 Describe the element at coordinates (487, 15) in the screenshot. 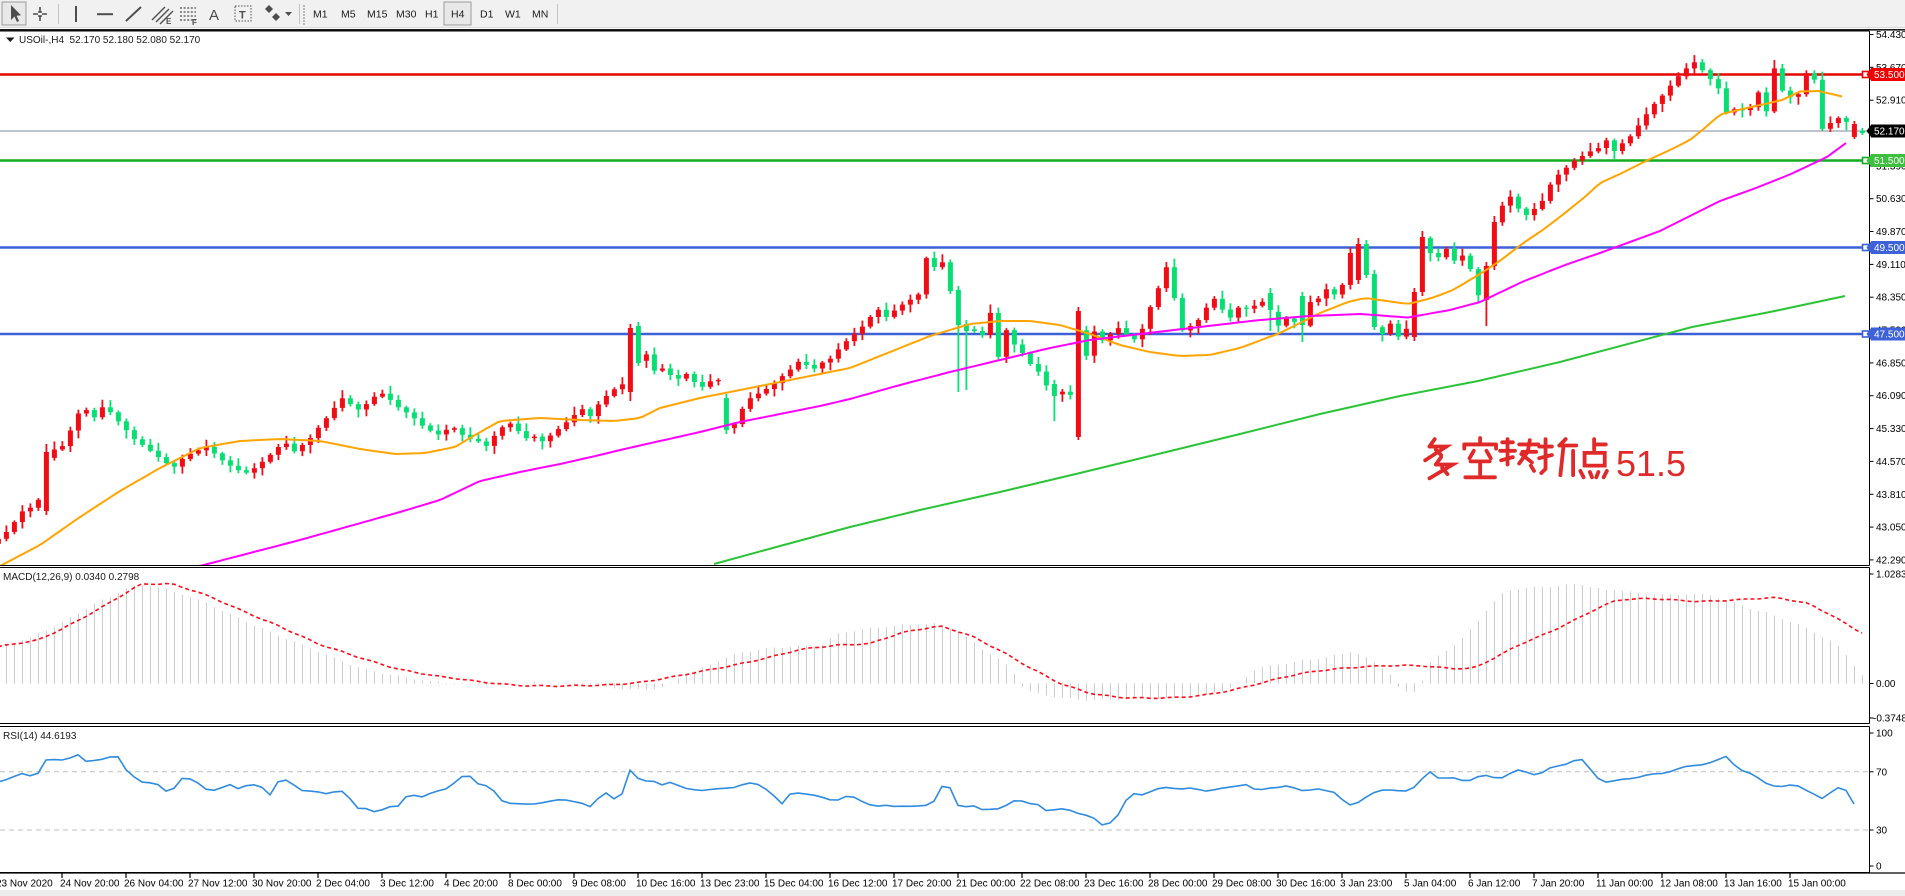

I see `svg-text: D1` at that location.